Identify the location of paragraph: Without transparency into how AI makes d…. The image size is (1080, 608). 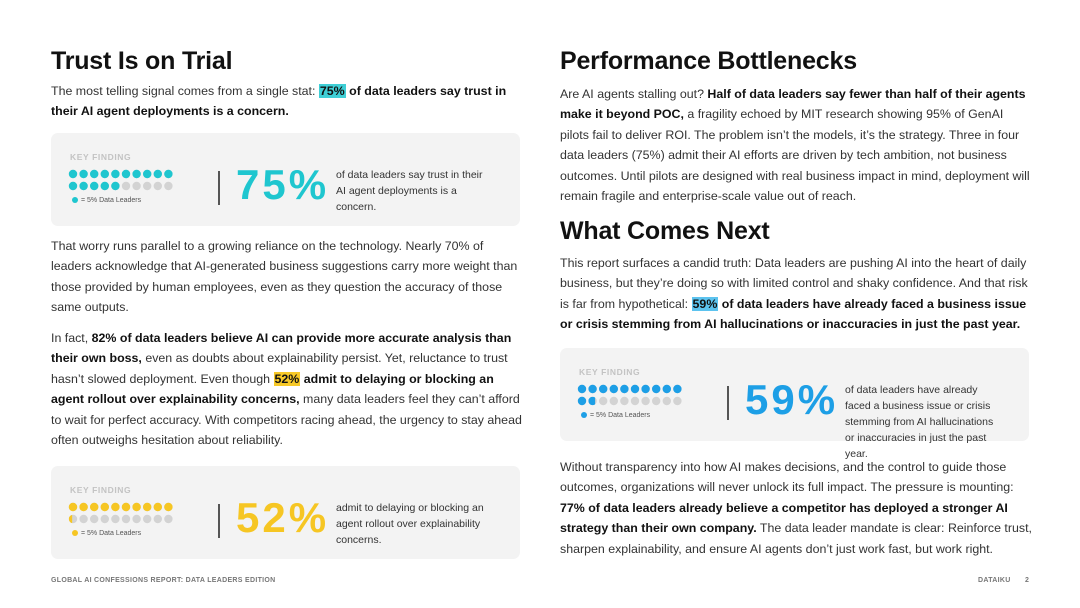
(796, 508).